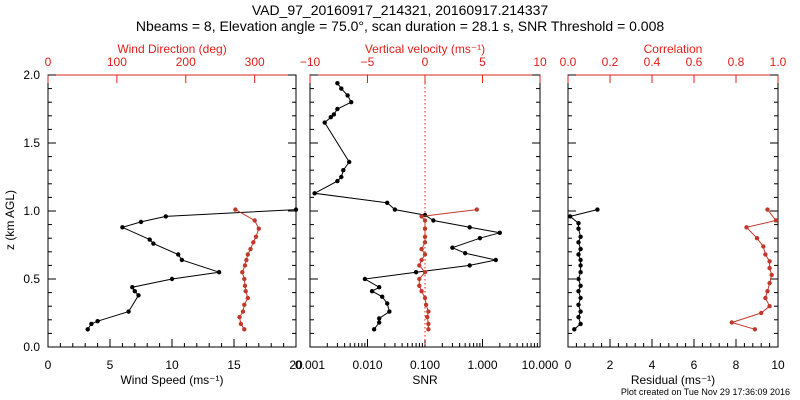  I want to click on y-tick-label: 2.0, so click(31, 75).